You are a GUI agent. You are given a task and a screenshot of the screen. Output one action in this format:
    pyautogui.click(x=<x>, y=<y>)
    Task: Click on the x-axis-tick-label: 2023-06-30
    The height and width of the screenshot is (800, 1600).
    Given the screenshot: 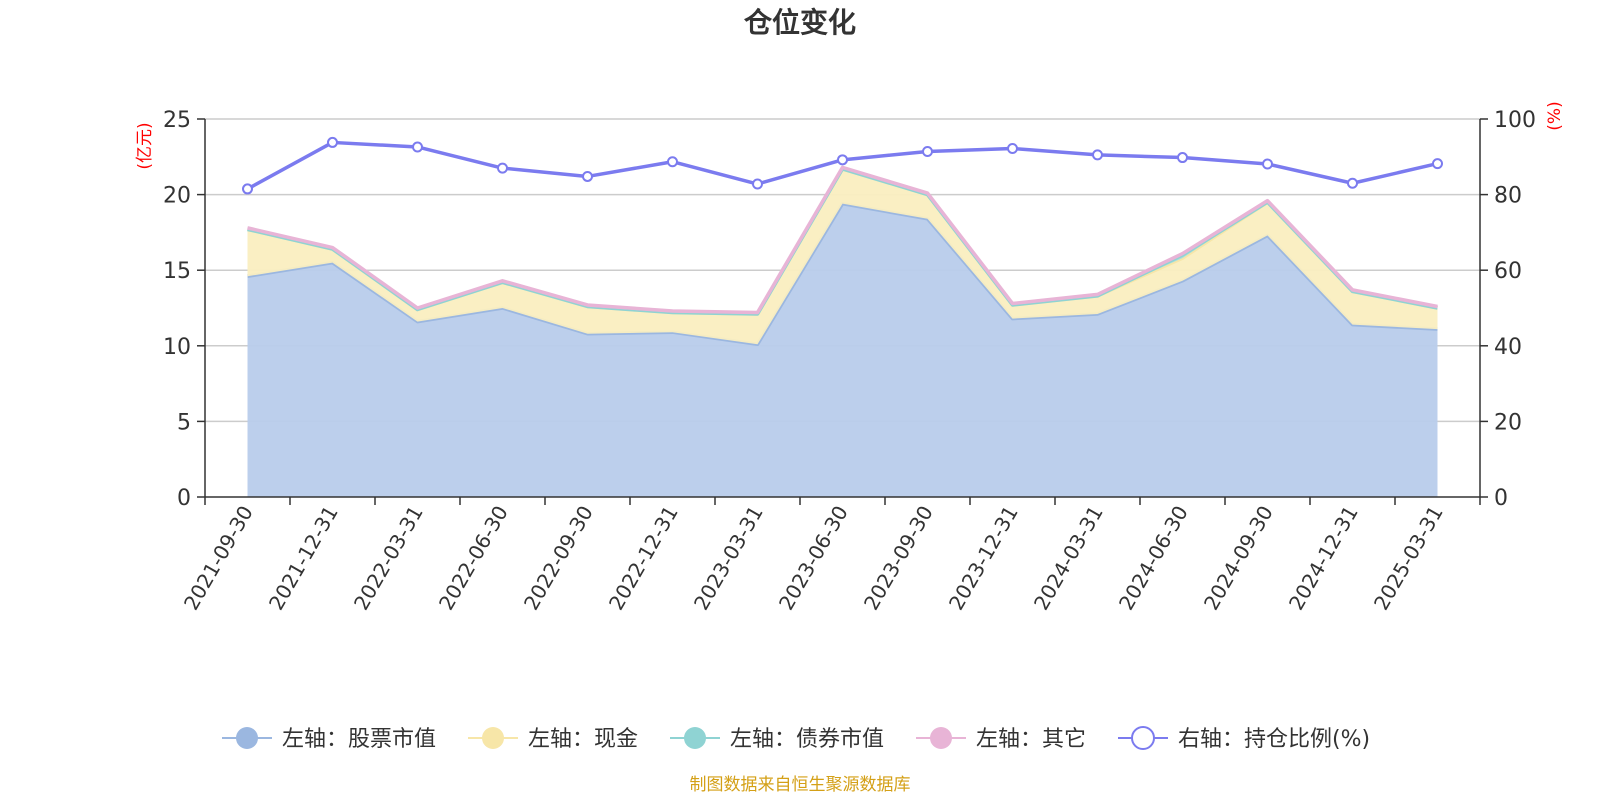 What is the action you would take?
    pyautogui.click(x=813, y=558)
    